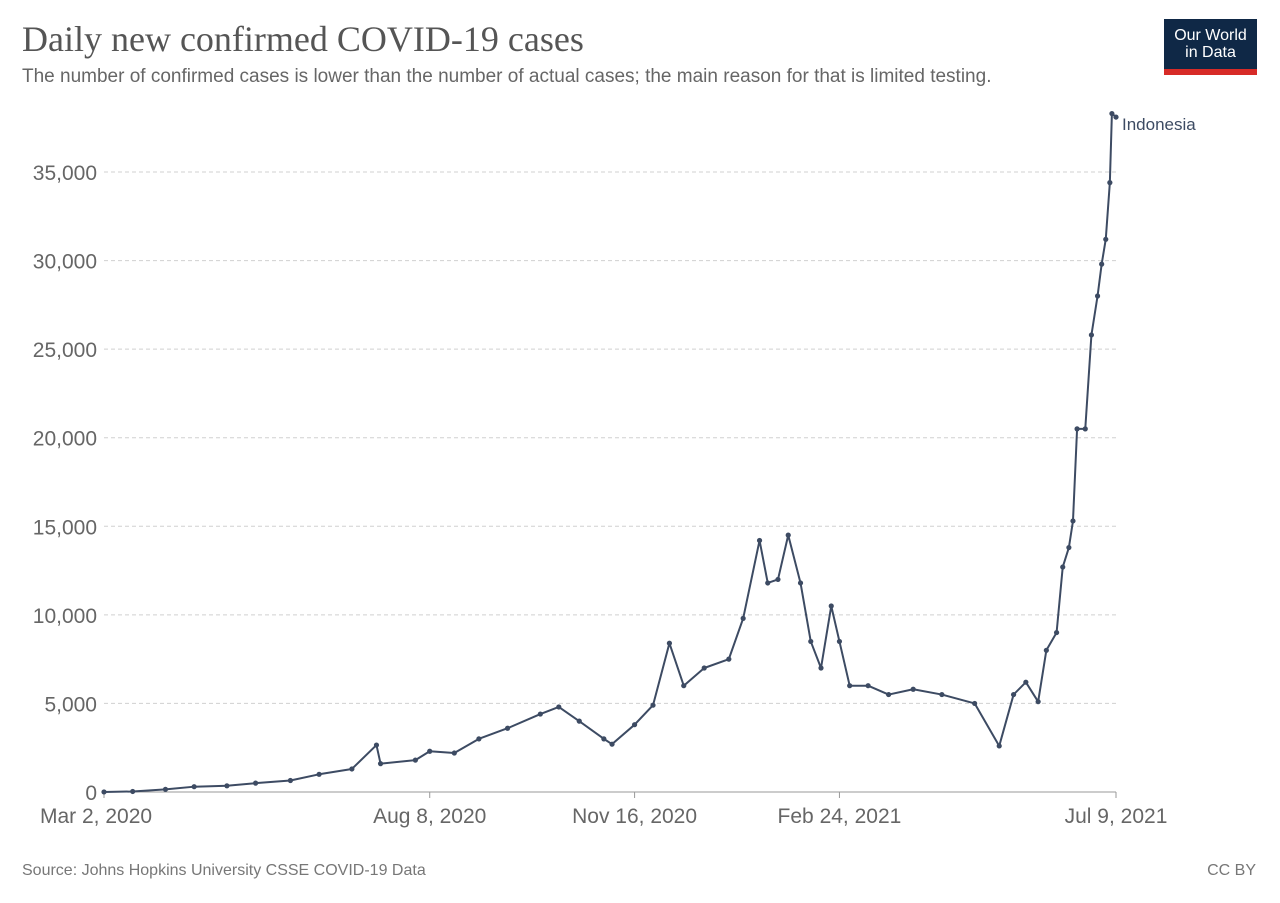 This screenshot has height=903, width=1280. Describe the element at coordinates (634, 816) in the screenshot. I see `x-tick-label: Nov 16, 2020` at that location.